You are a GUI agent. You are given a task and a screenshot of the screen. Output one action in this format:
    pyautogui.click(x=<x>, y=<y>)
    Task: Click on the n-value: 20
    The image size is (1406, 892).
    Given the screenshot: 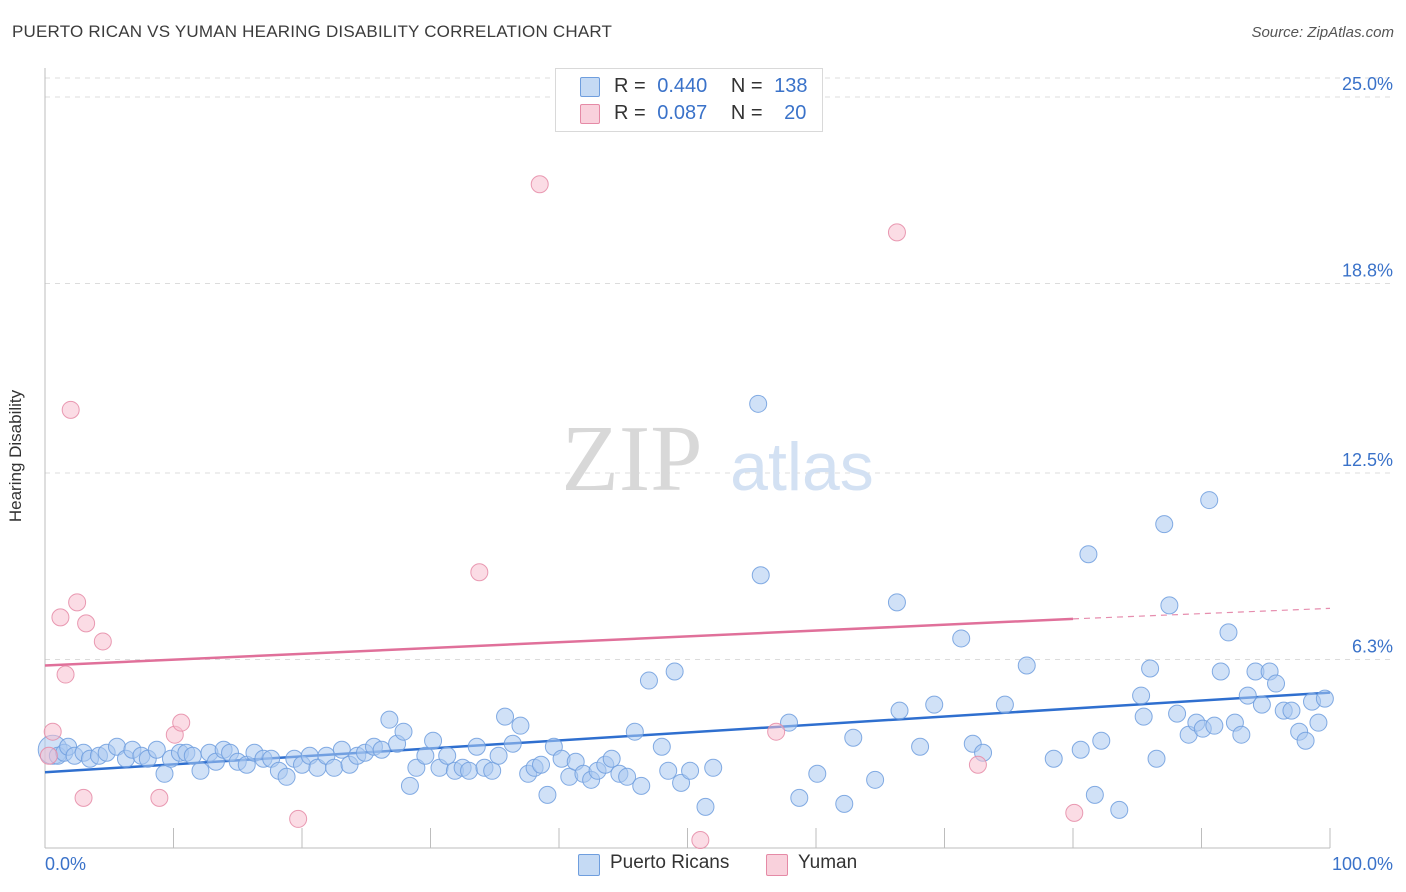 What is the action you would take?
    pyautogui.click(x=795, y=113)
    